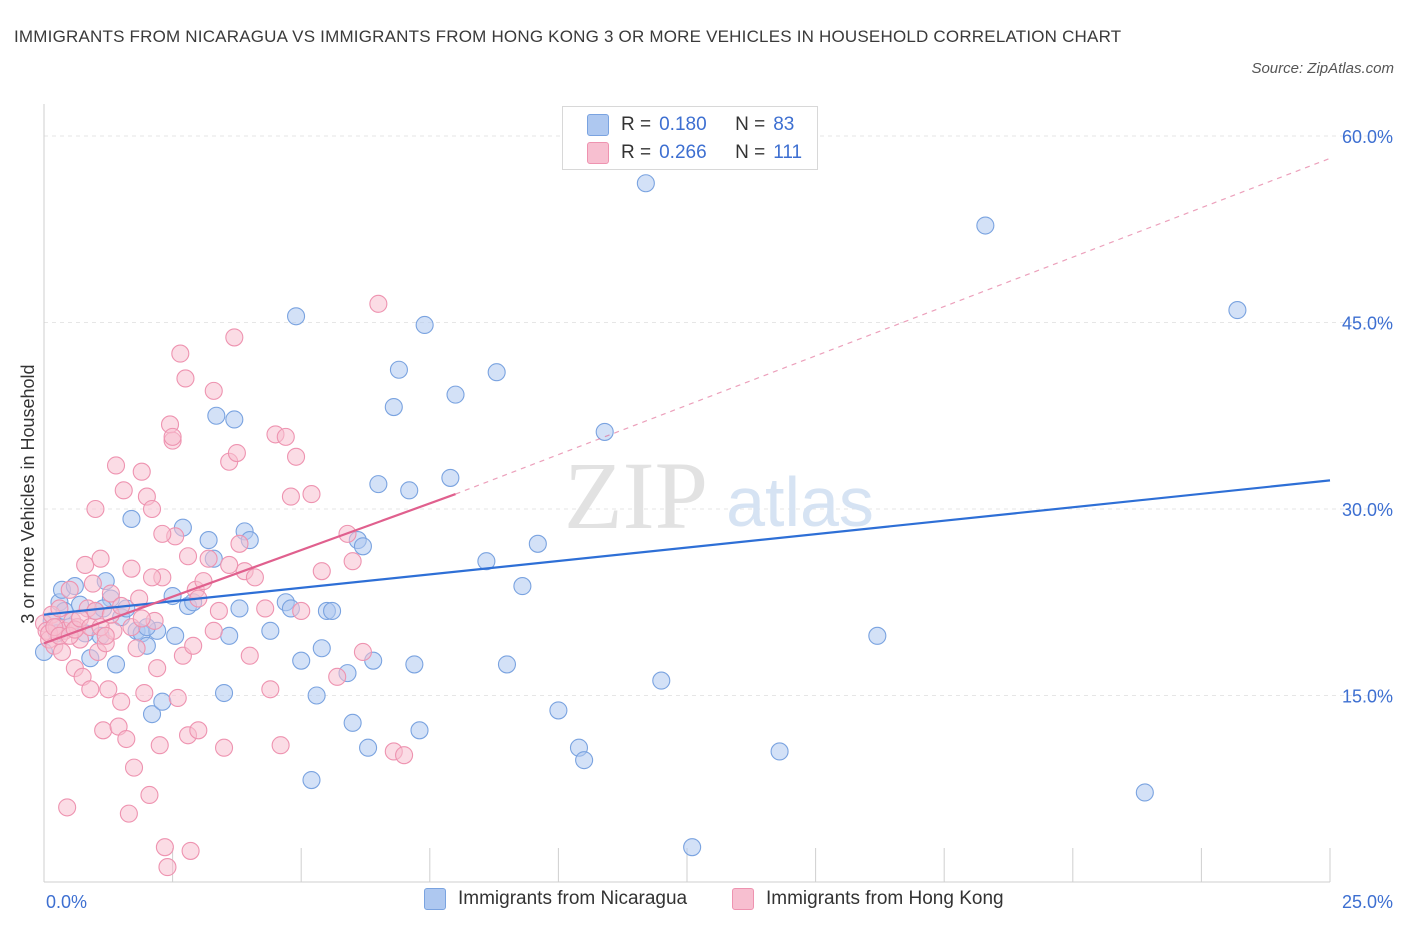  I want to click on series-swatch-hongkong, so click(743, 899).